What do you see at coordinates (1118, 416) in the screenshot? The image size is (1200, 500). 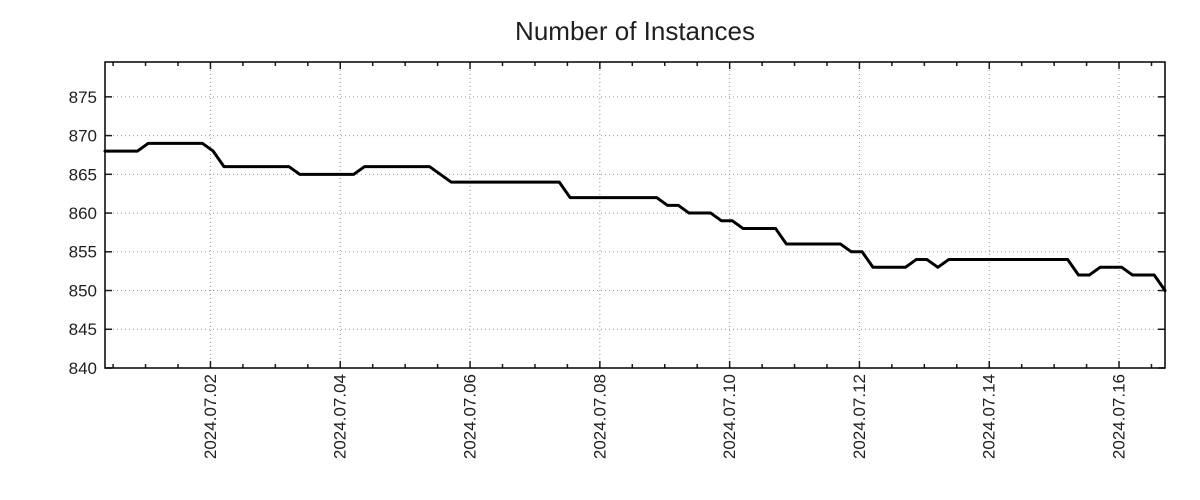 I see `x-tick-label: 2024.07.16` at bounding box center [1118, 416].